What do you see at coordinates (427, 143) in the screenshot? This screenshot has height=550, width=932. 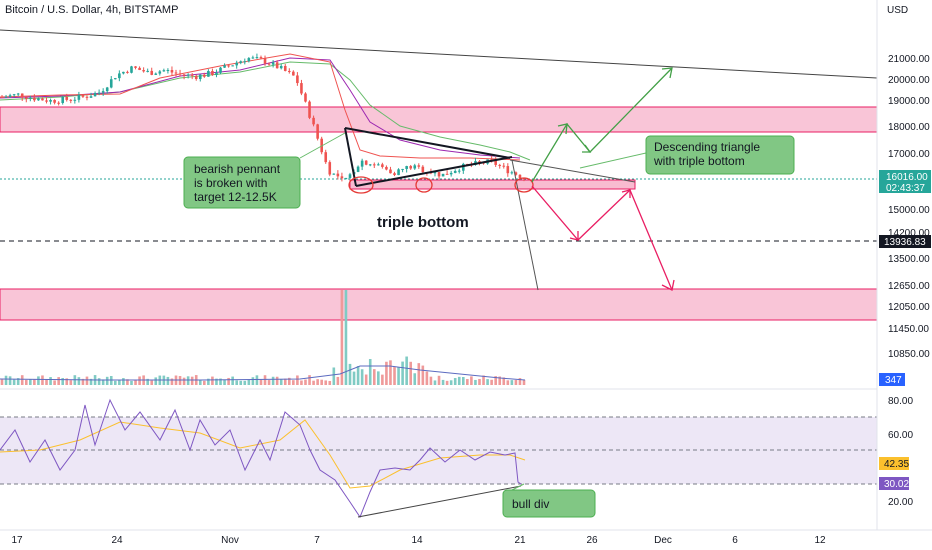 I see `pennant-upper` at bounding box center [427, 143].